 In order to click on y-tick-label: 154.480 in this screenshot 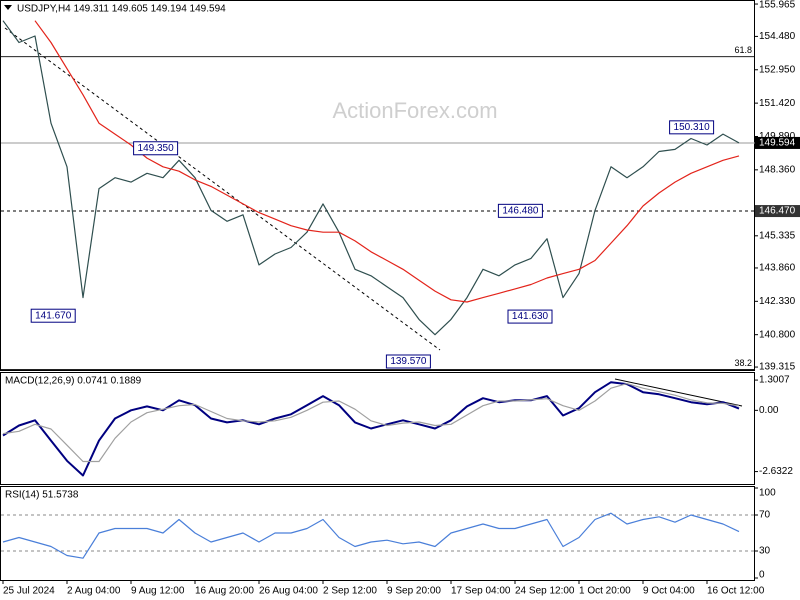, I will do `click(777, 36)`.